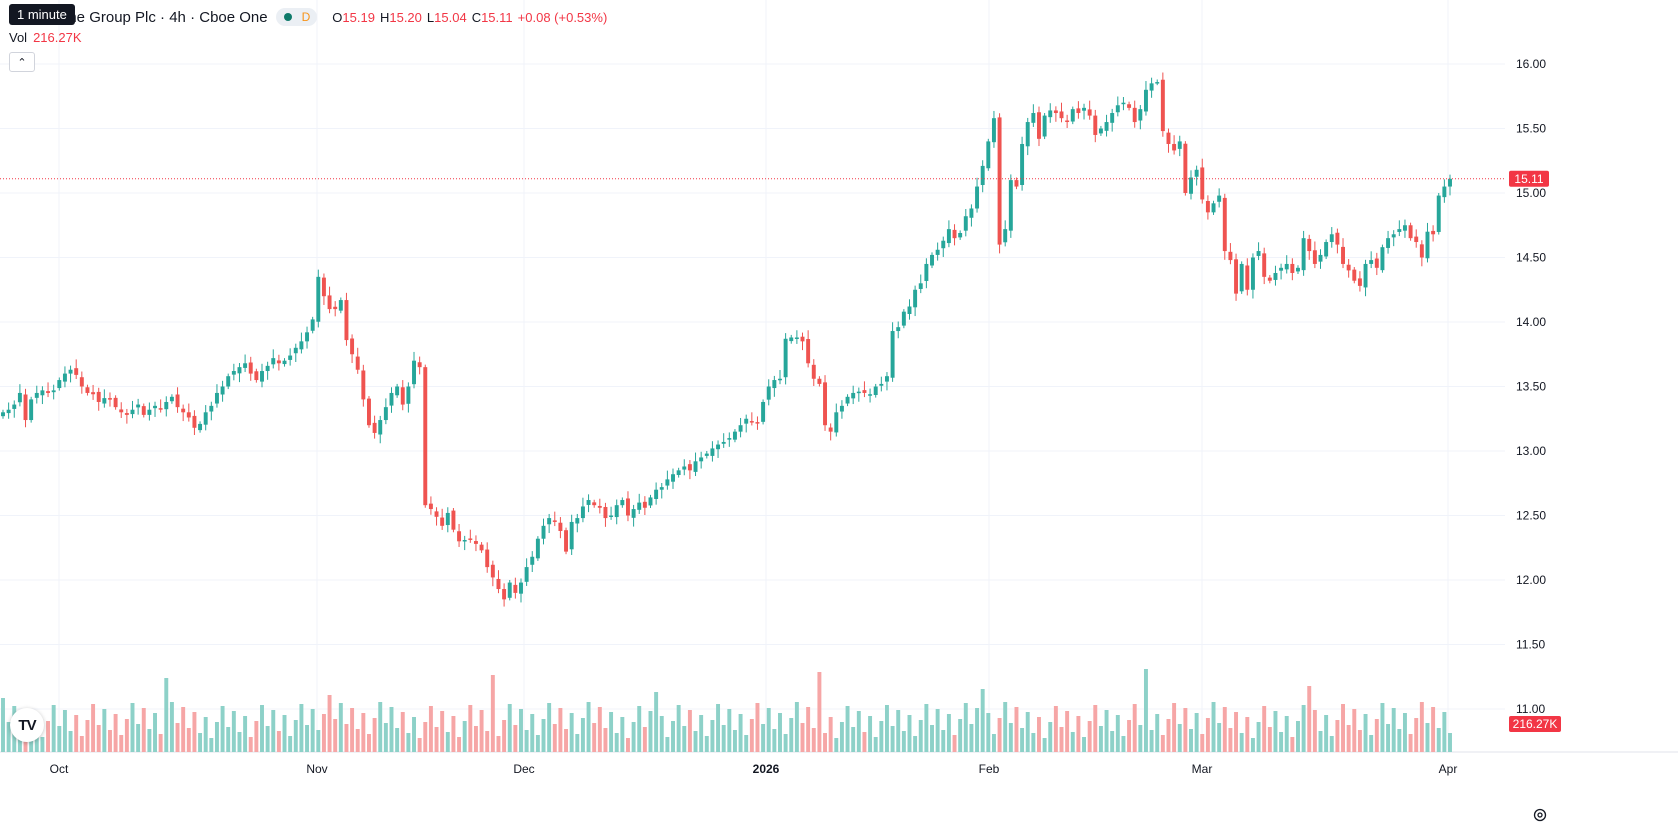  I want to click on last-price-label: 15.11, so click(1528, 179).